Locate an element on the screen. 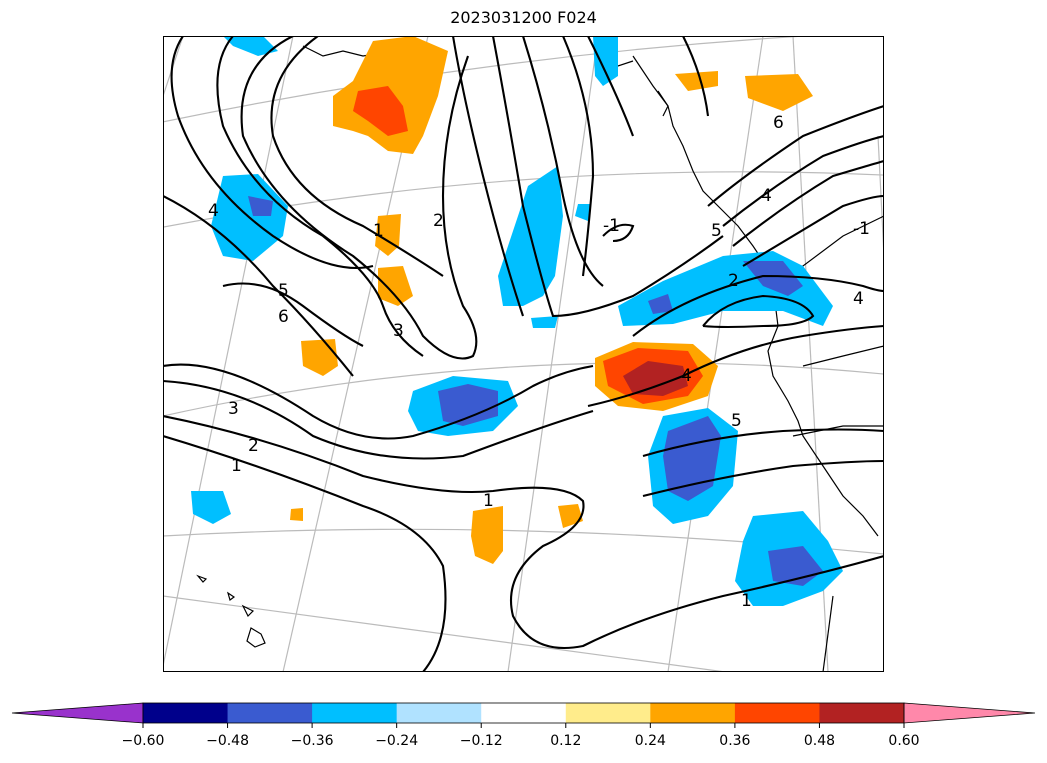 The height and width of the screenshot is (763, 1047). colorbar-tick-label: 0.12 is located at coordinates (565, 741).